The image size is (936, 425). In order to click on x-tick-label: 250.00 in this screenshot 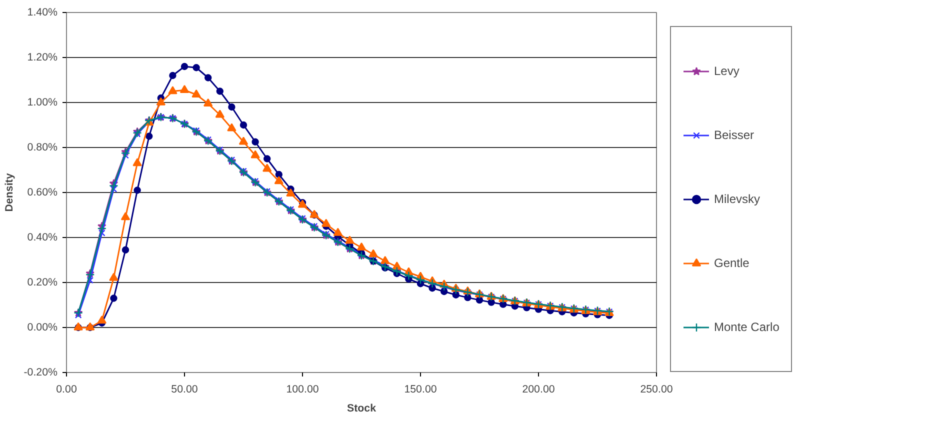, I will do `click(656, 390)`.